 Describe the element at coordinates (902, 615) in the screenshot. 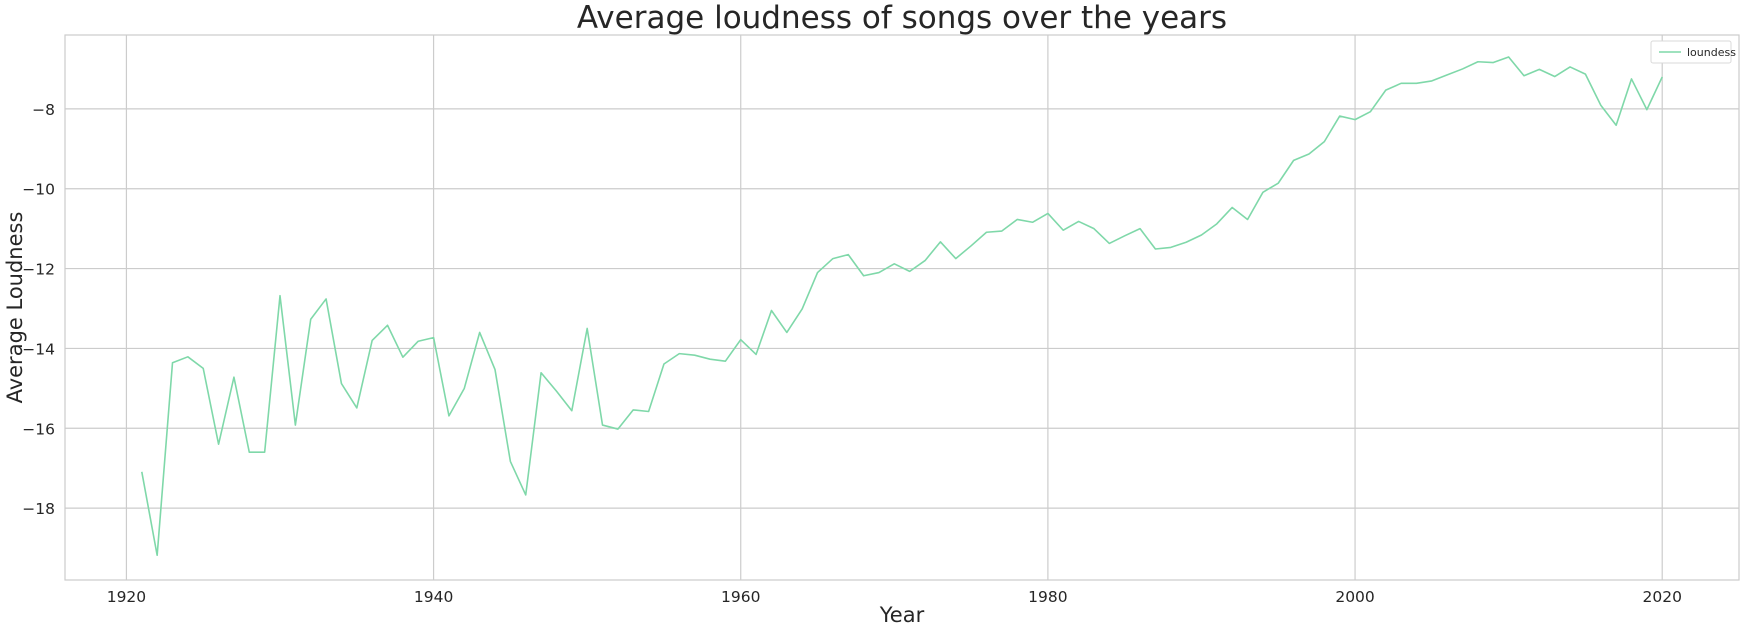

I see `x-axis-label: Year` at that location.